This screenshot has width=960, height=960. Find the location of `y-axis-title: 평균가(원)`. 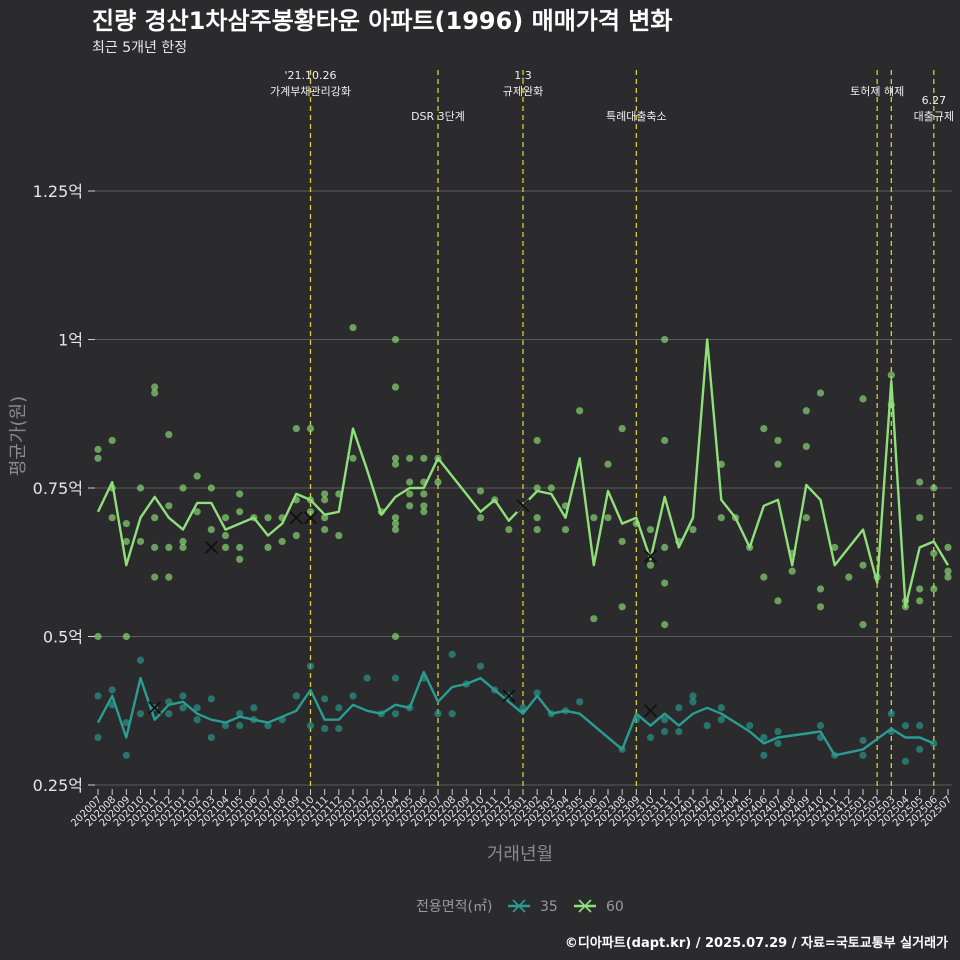

y-axis-title: 평균가(원) is located at coordinates (18, 436).